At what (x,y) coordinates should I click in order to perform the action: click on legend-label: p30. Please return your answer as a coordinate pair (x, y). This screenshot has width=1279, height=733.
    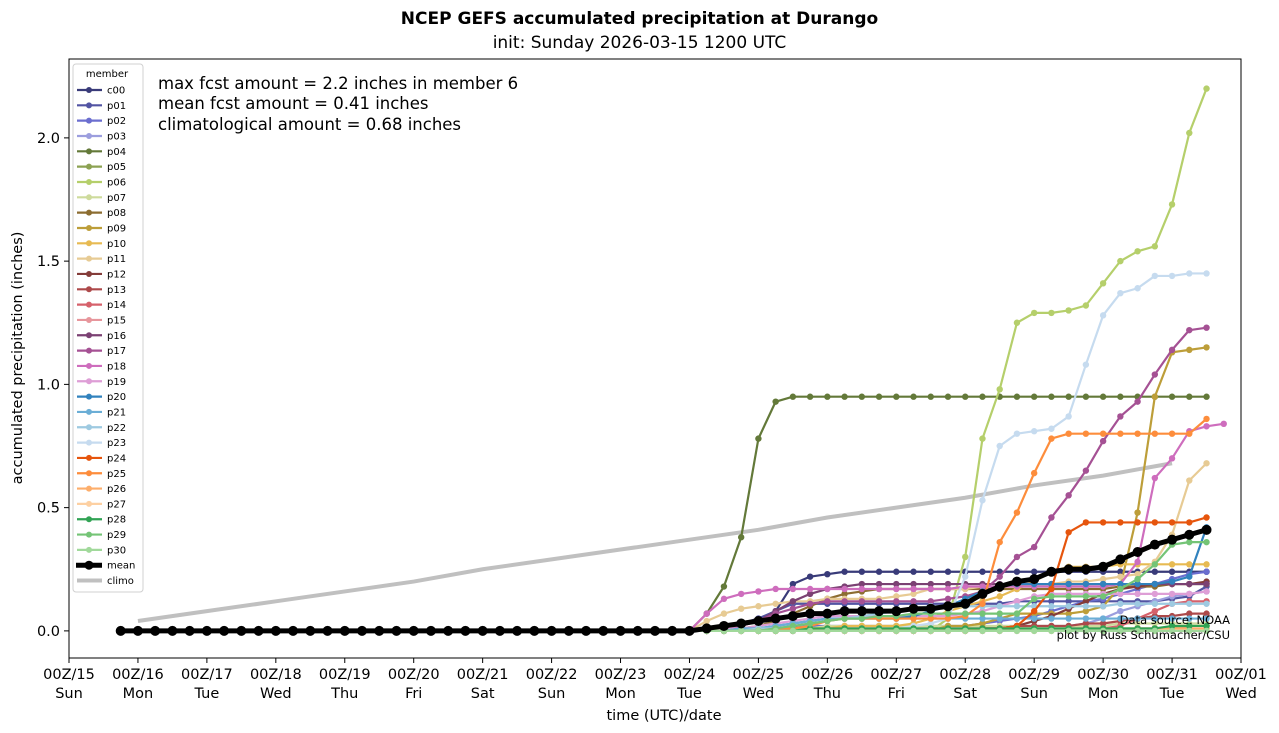
    Looking at the image, I should click on (116, 550).